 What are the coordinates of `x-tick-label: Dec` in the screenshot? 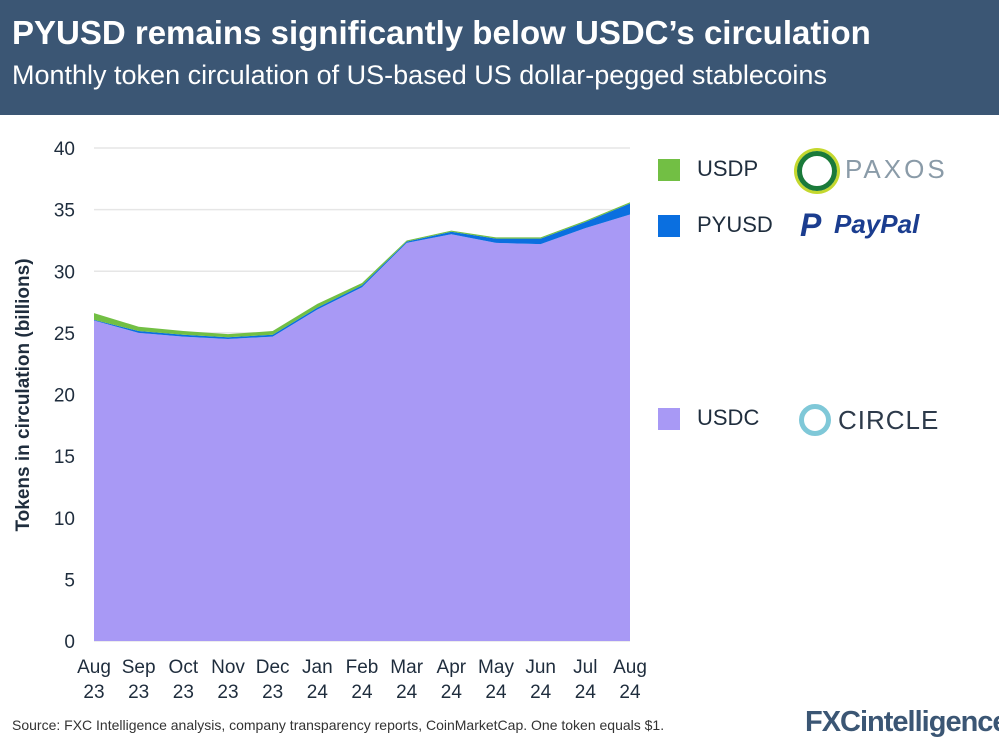 It's located at (273, 667).